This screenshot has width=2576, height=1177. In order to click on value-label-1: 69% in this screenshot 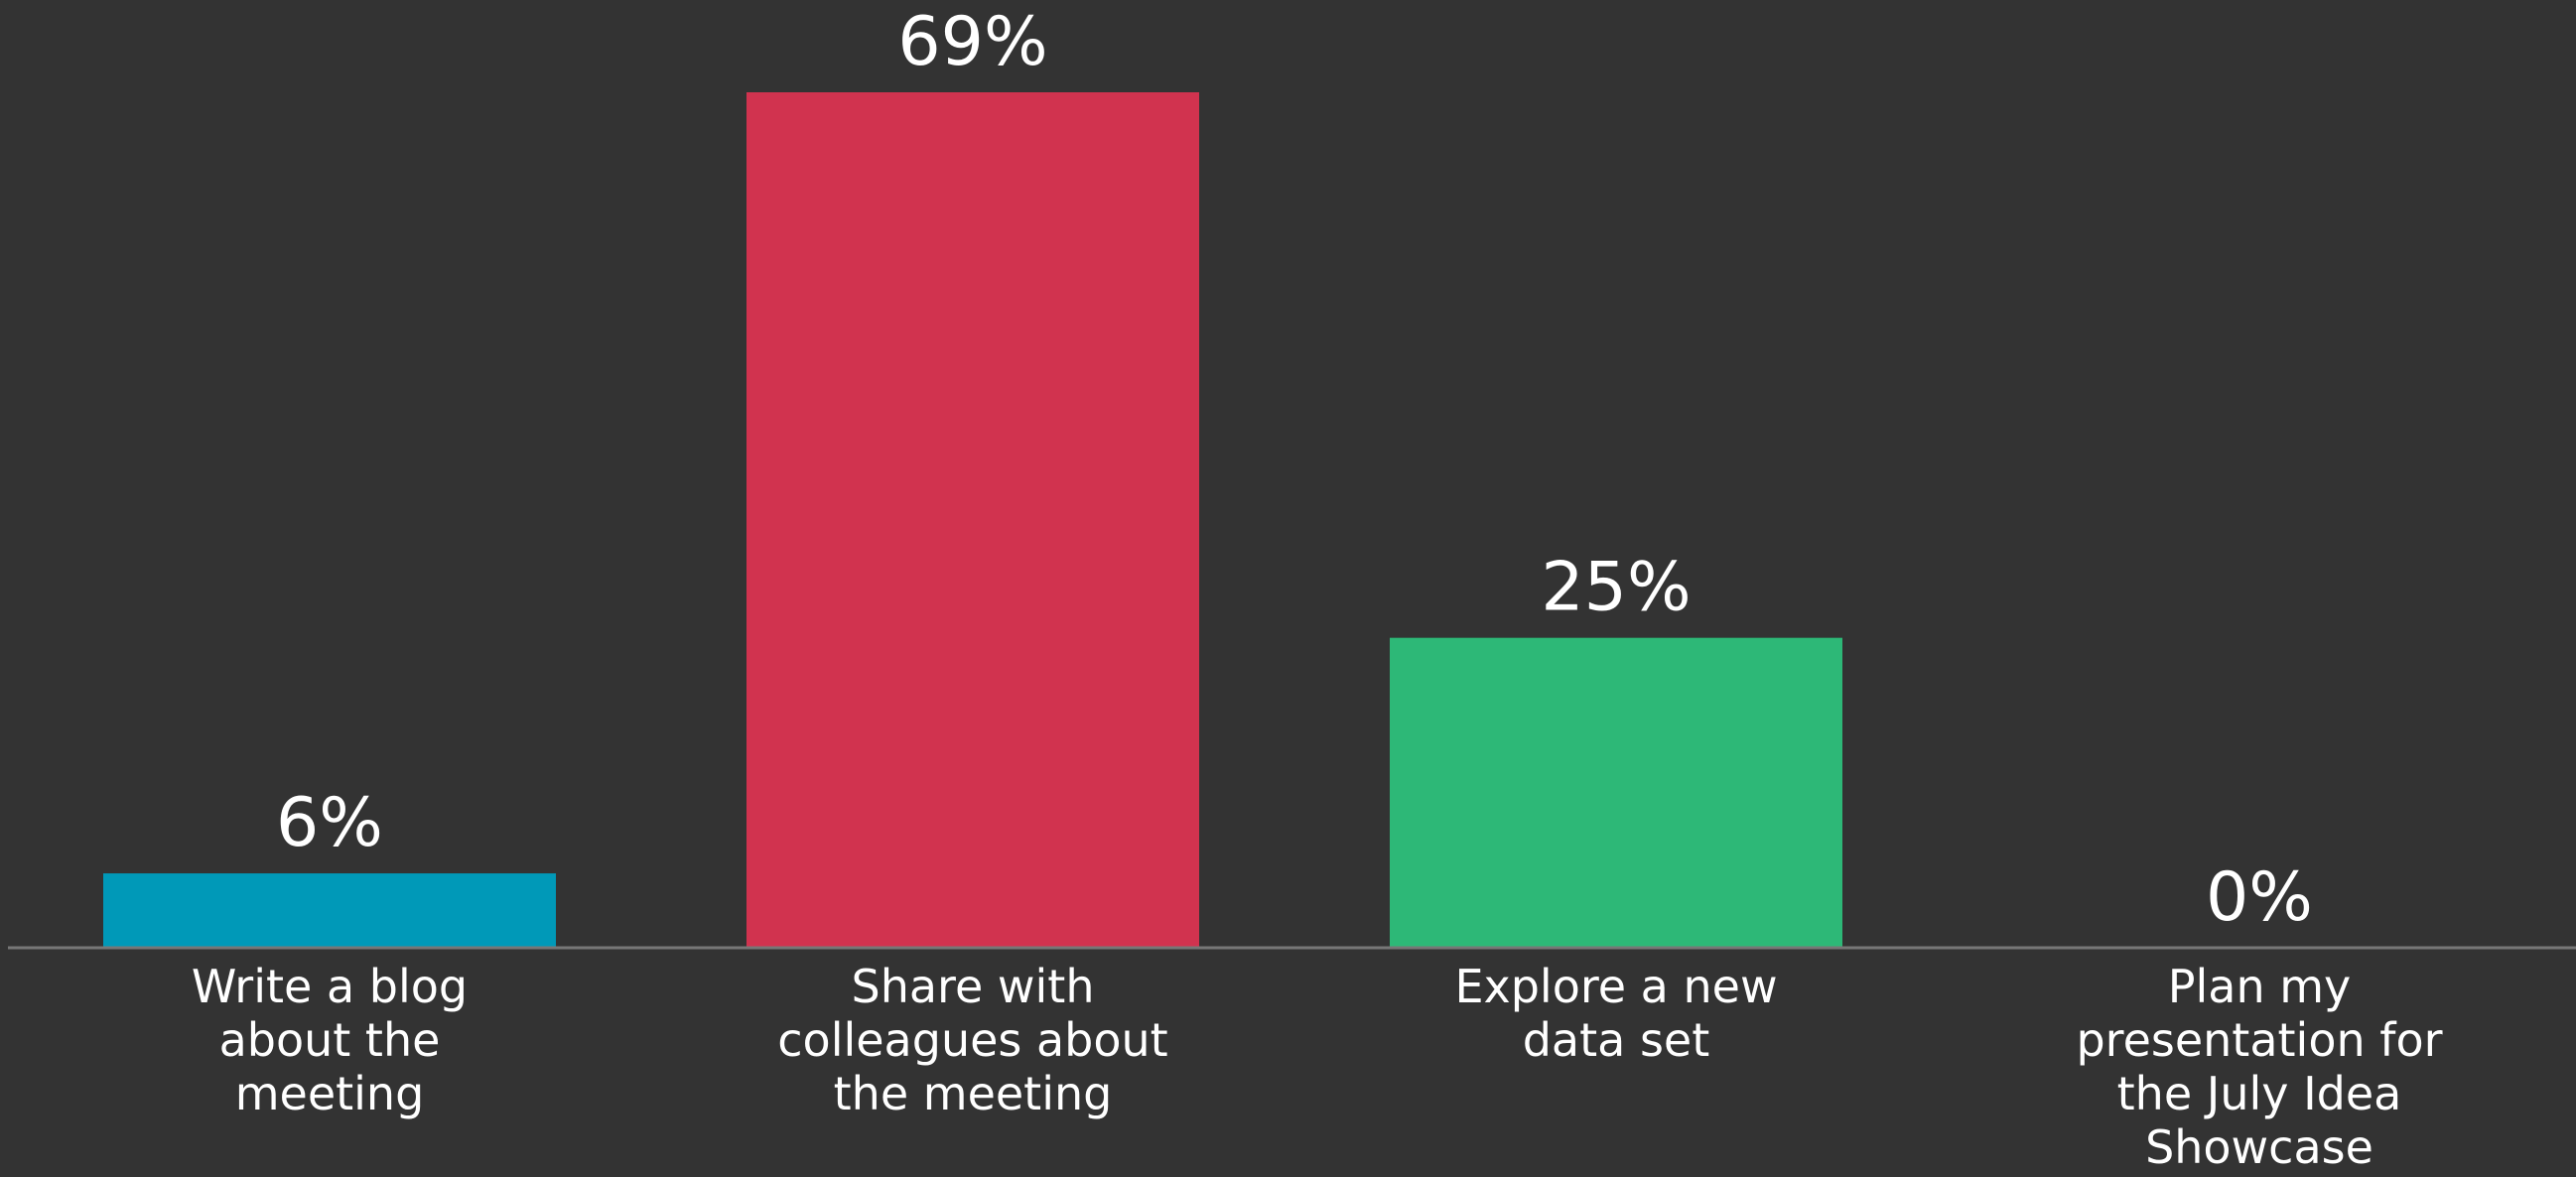, I will do `click(972, 42)`.